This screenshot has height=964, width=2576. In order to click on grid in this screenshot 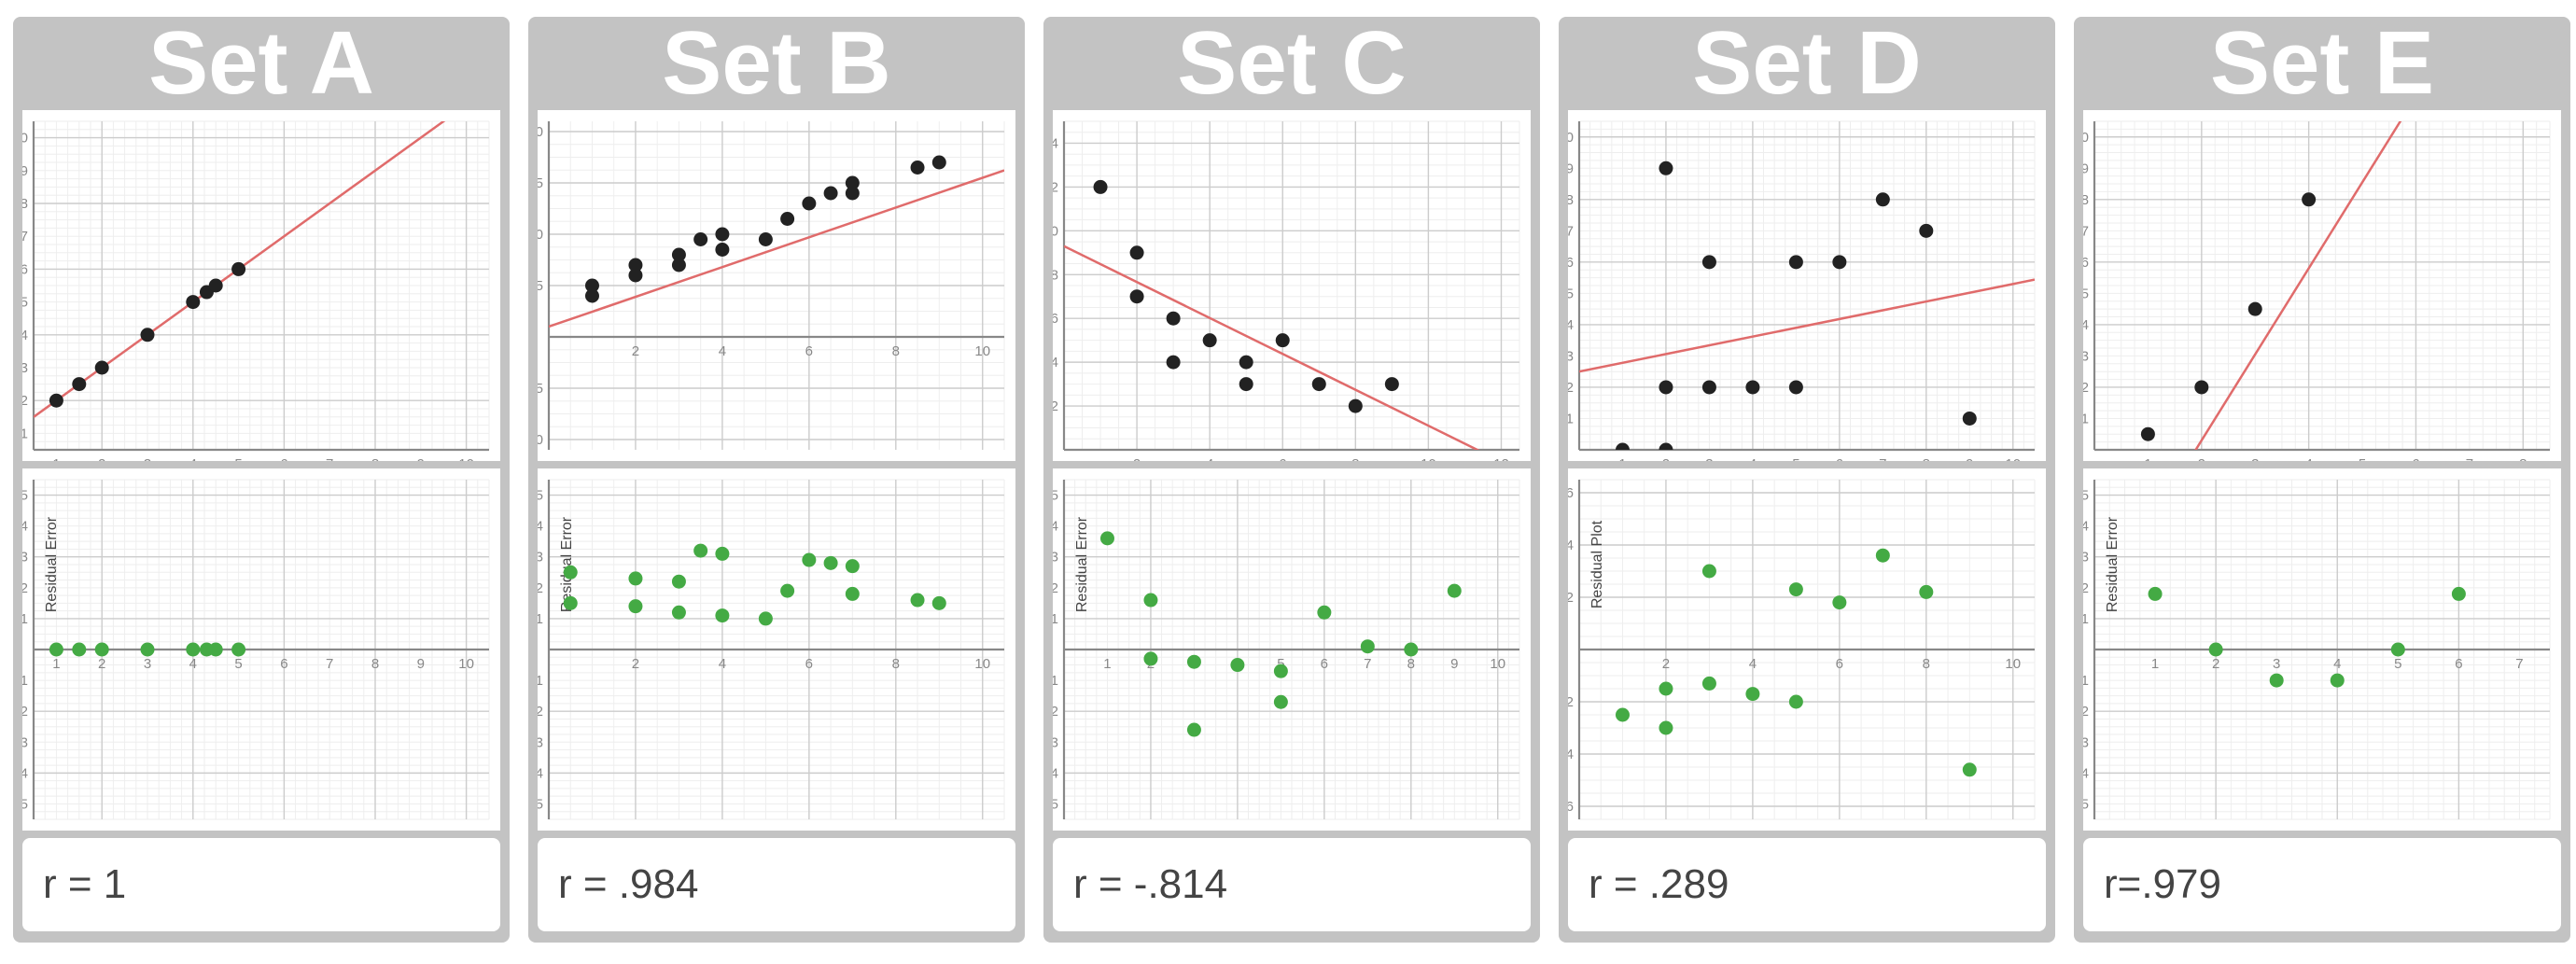, I will do `click(1807, 285)`.